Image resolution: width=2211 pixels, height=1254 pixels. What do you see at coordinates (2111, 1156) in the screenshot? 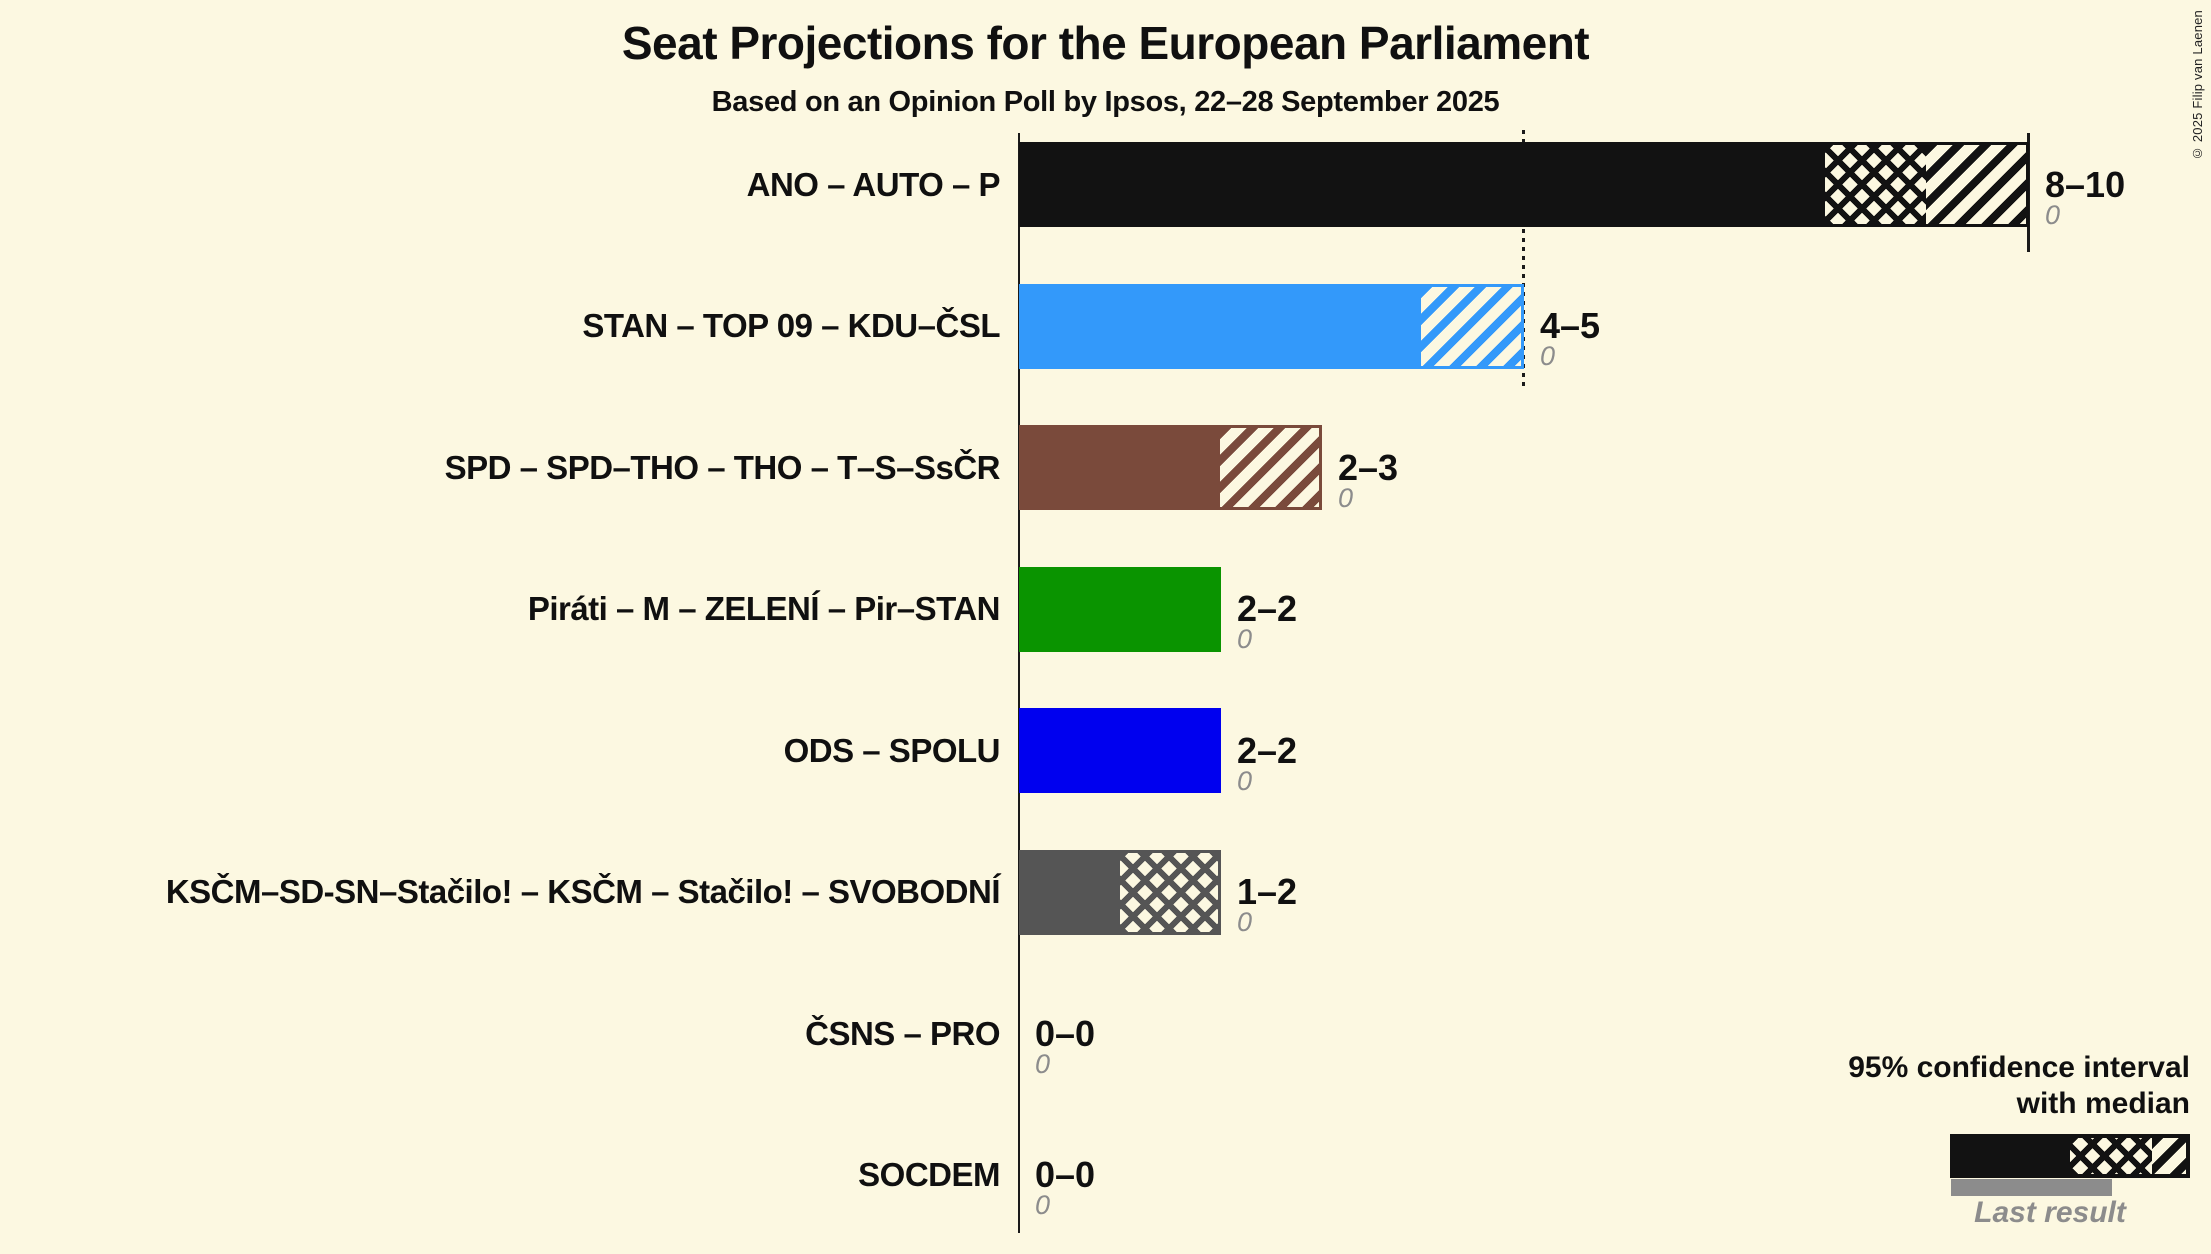
I see `legend-crosshatch-segment` at bounding box center [2111, 1156].